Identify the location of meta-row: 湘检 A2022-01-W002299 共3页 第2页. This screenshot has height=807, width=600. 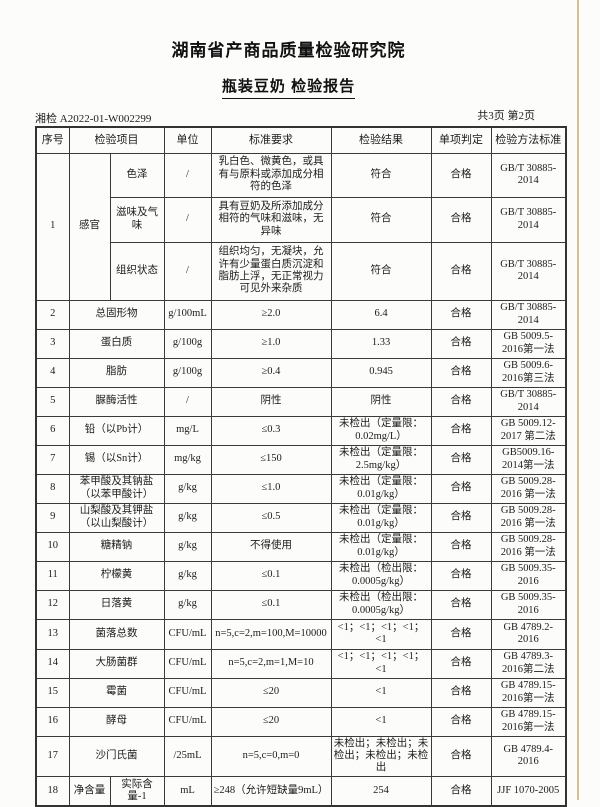
(300, 116).